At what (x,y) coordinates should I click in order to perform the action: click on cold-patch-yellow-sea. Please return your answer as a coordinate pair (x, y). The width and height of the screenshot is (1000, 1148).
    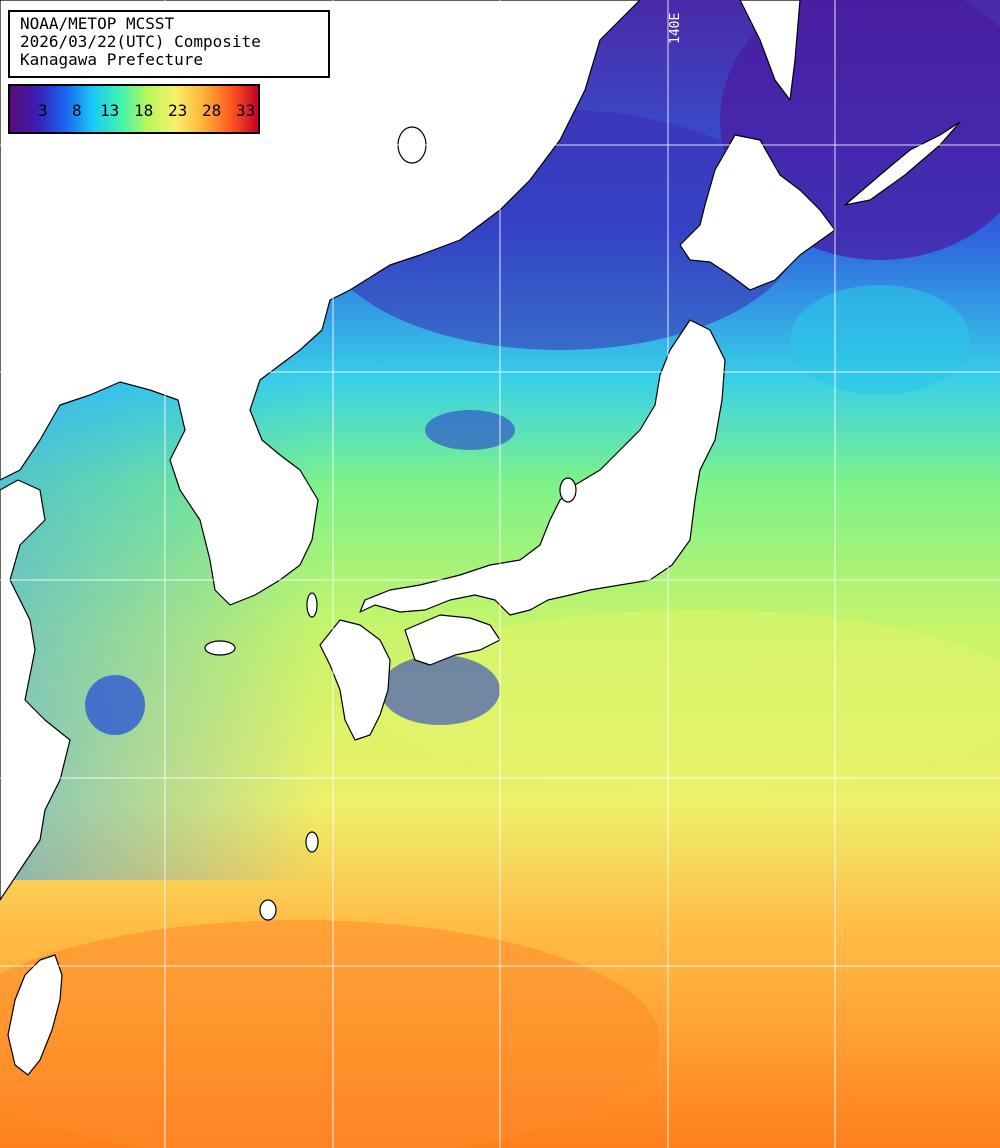
    Looking at the image, I should click on (115, 705).